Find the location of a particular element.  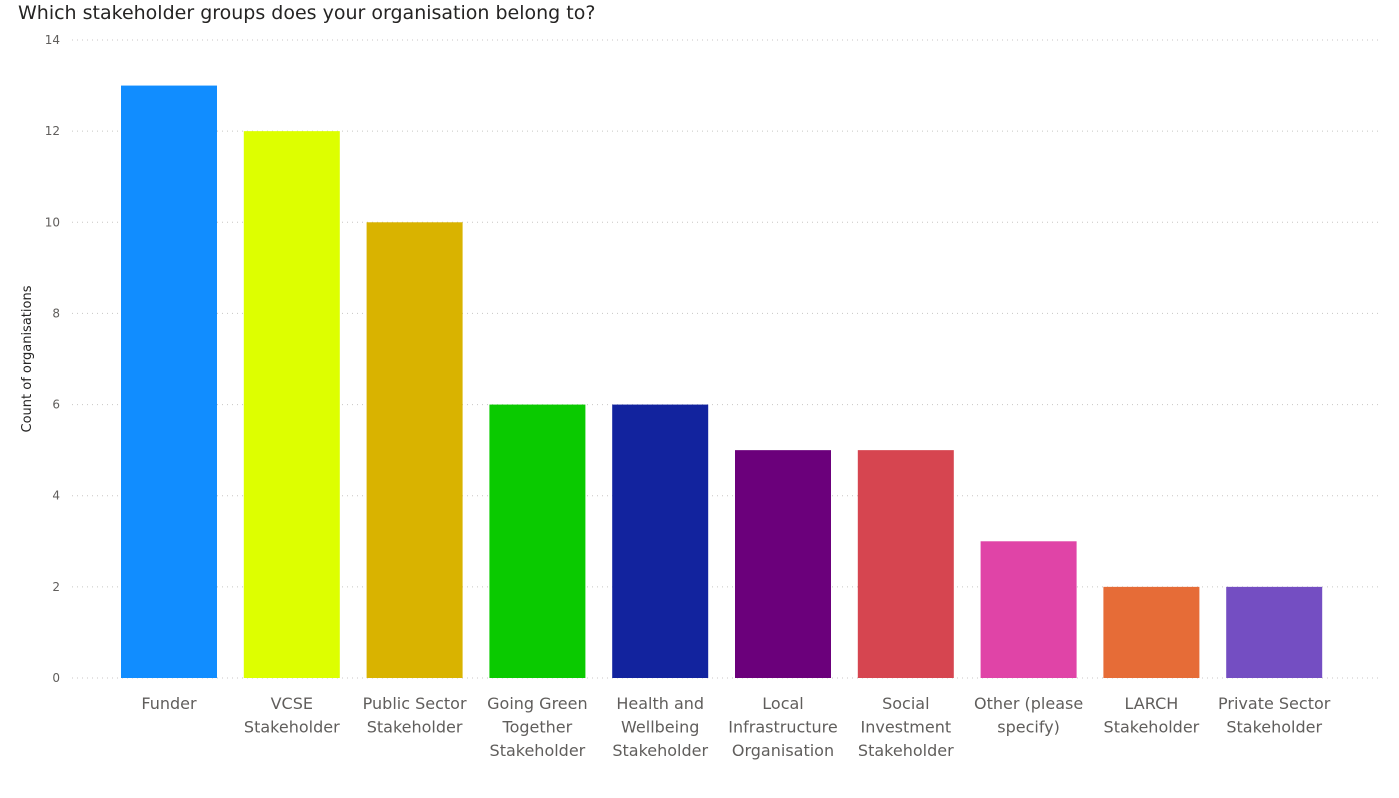

x-category-label-line: specify) is located at coordinates (1028, 727).